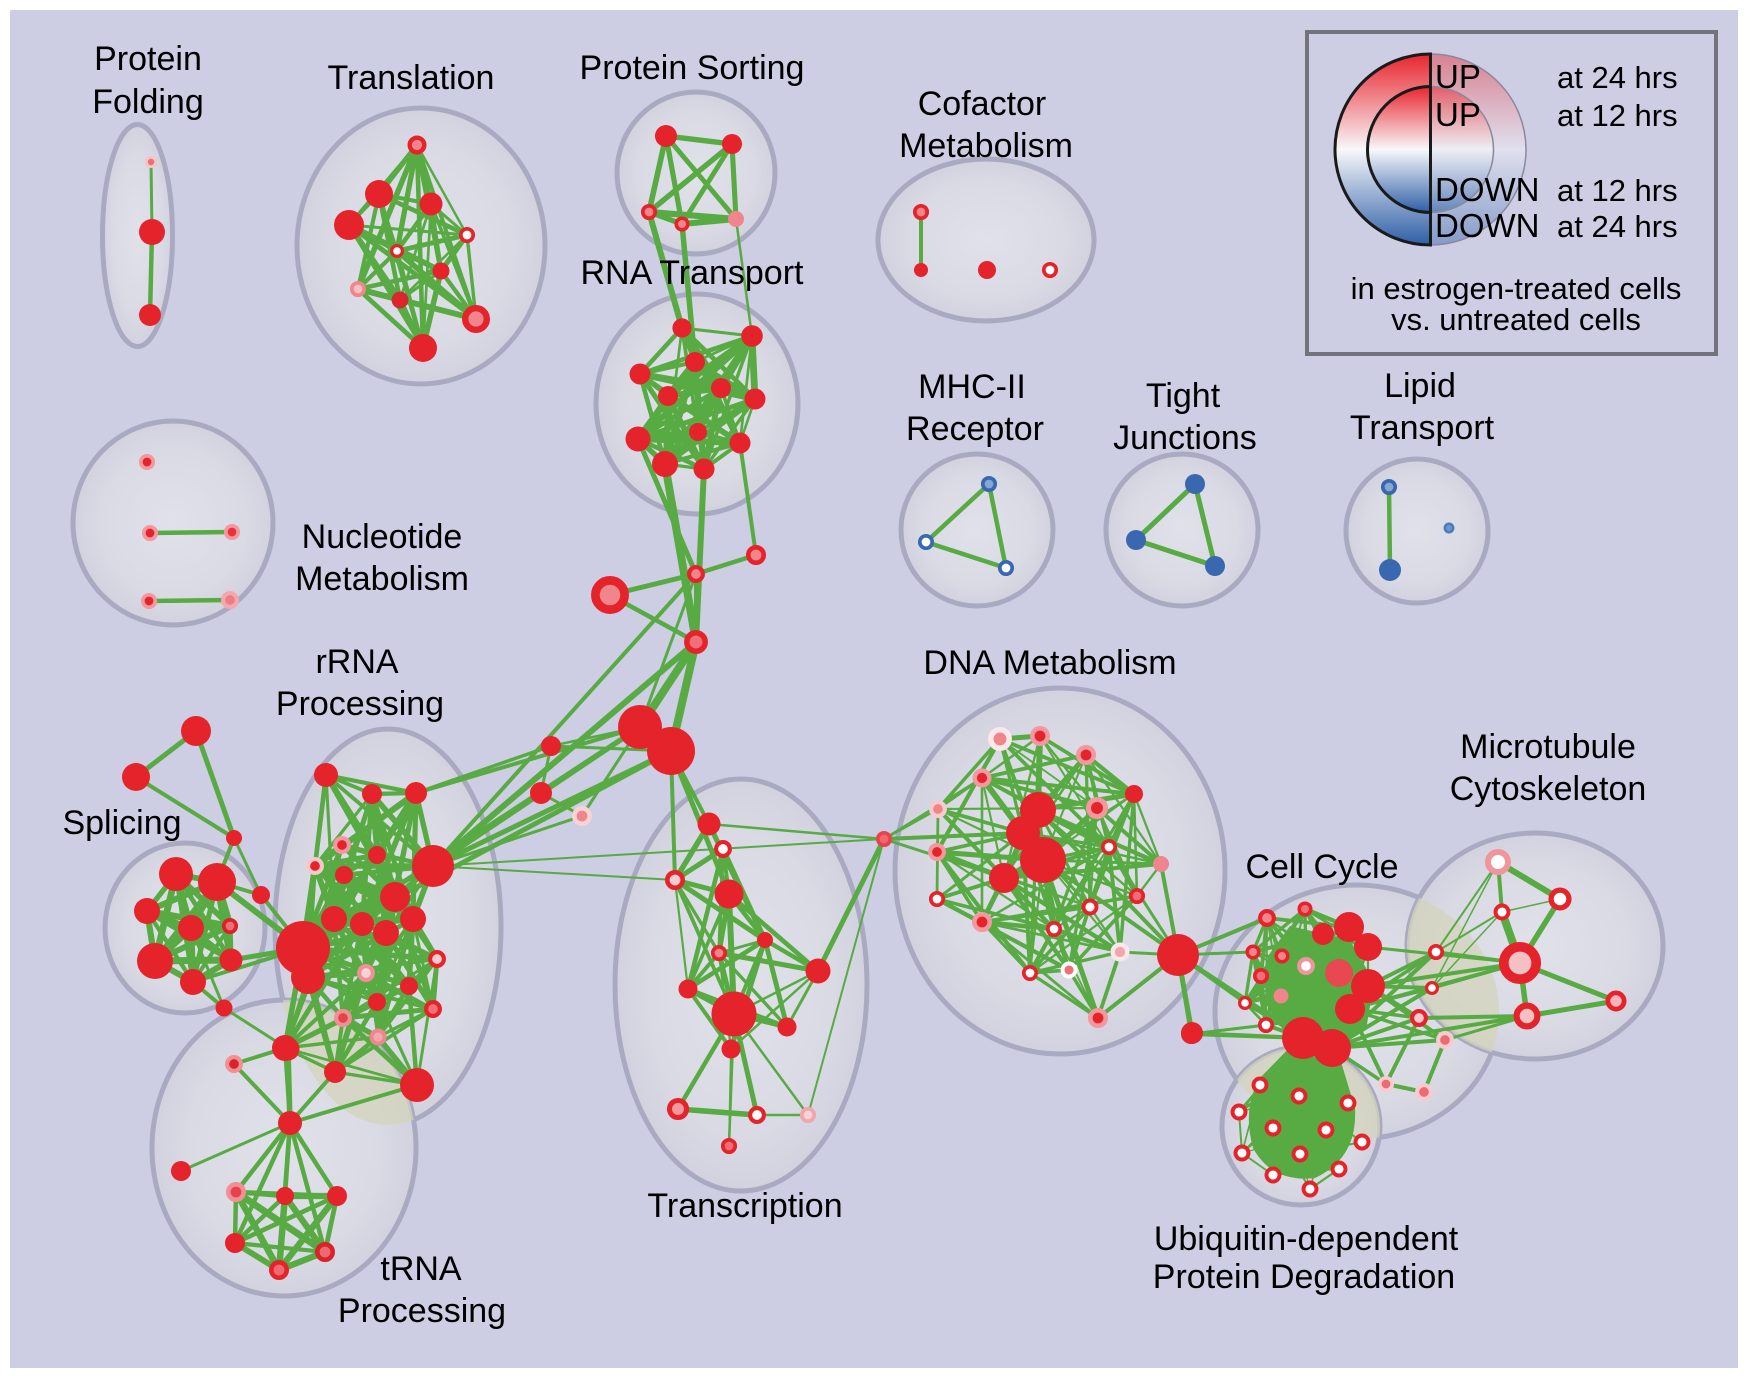 The image size is (1750, 1376). Describe the element at coordinates (421, 1269) in the screenshot. I see `svg-text: tRNA` at that location.